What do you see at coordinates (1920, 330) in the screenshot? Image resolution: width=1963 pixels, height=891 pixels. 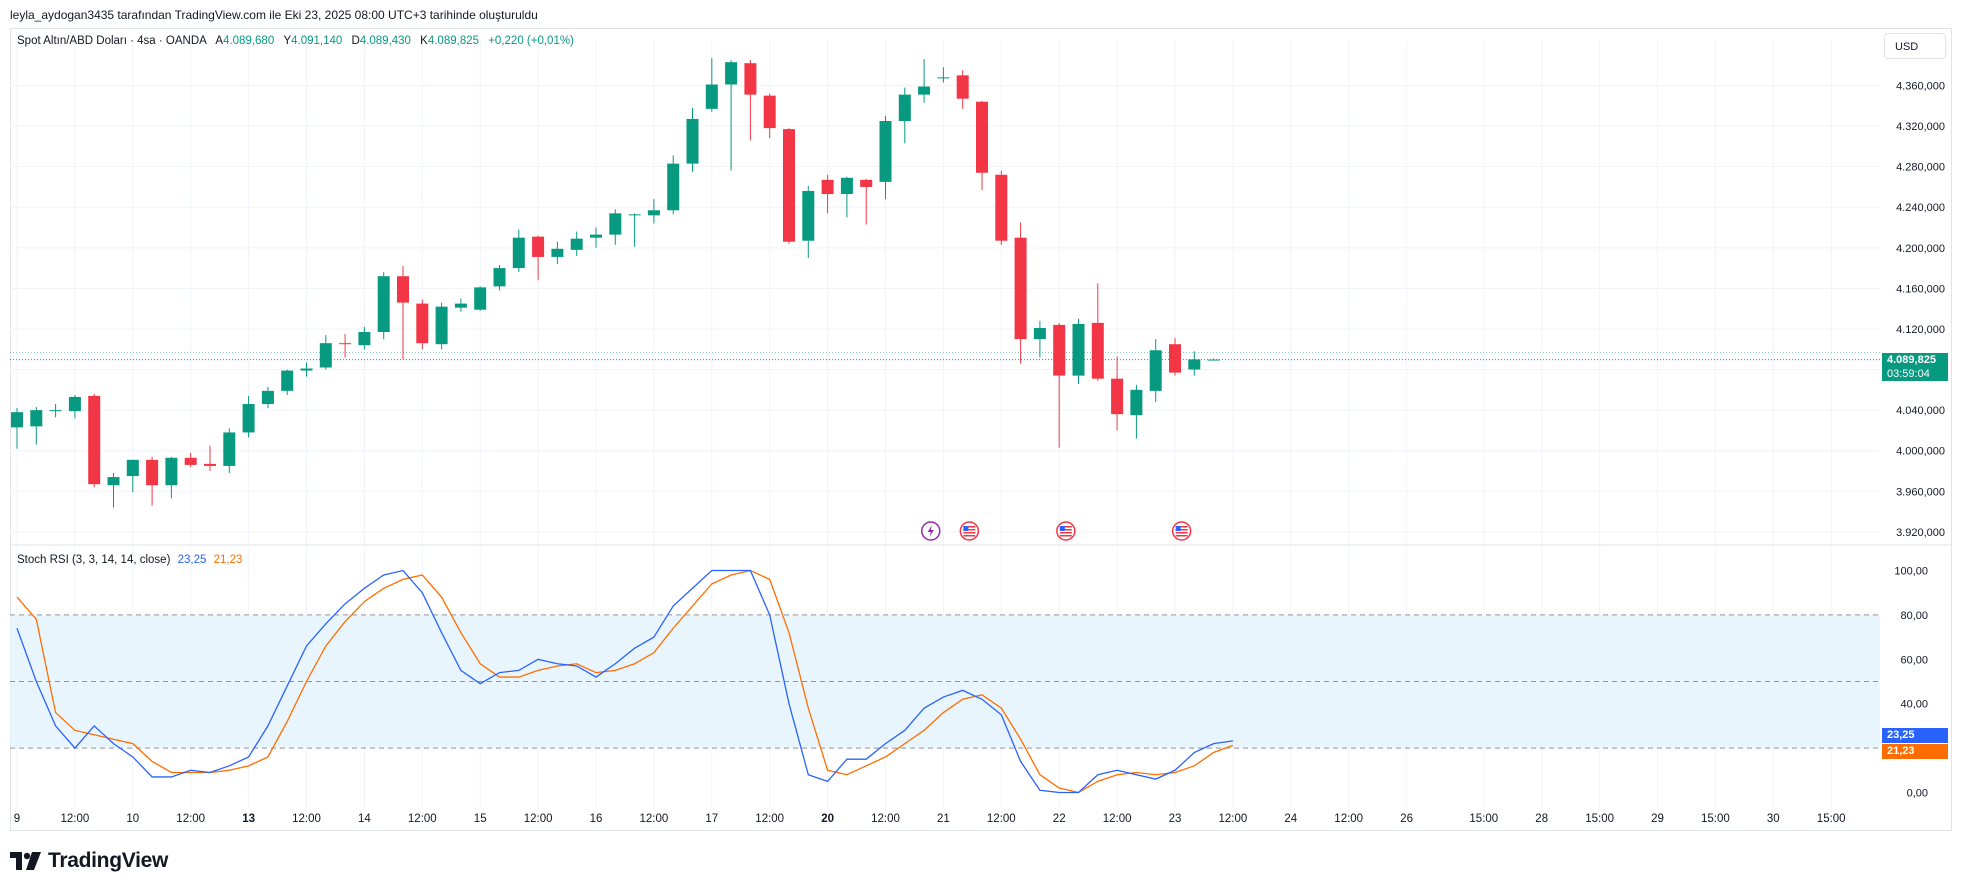 I see `price-tick-label: 4.120,000` at bounding box center [1920, 330].